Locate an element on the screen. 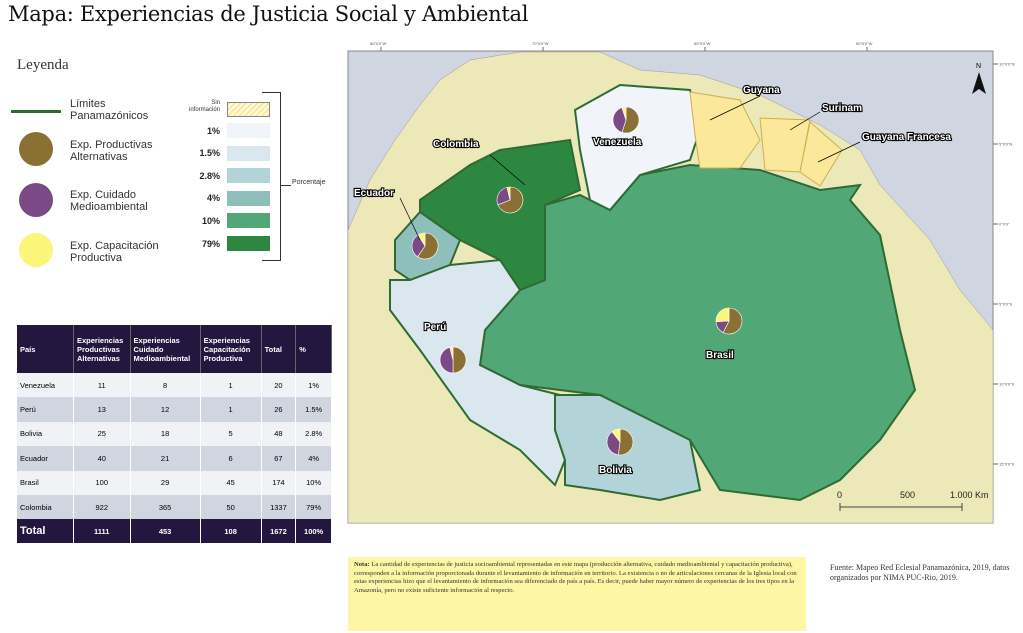  scale-label: Sin información is located at coordinates (204, 106).